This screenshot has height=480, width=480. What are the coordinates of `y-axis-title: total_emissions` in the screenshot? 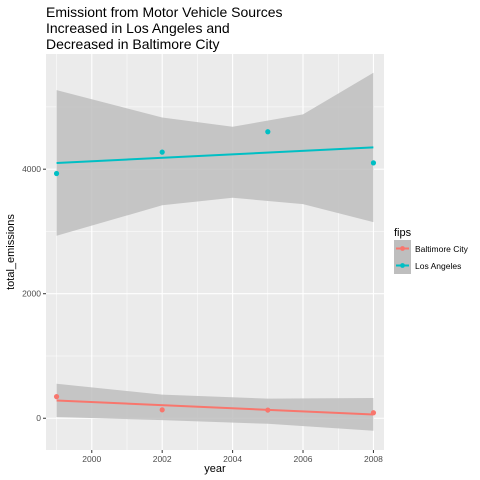 It's located at (11, 252).